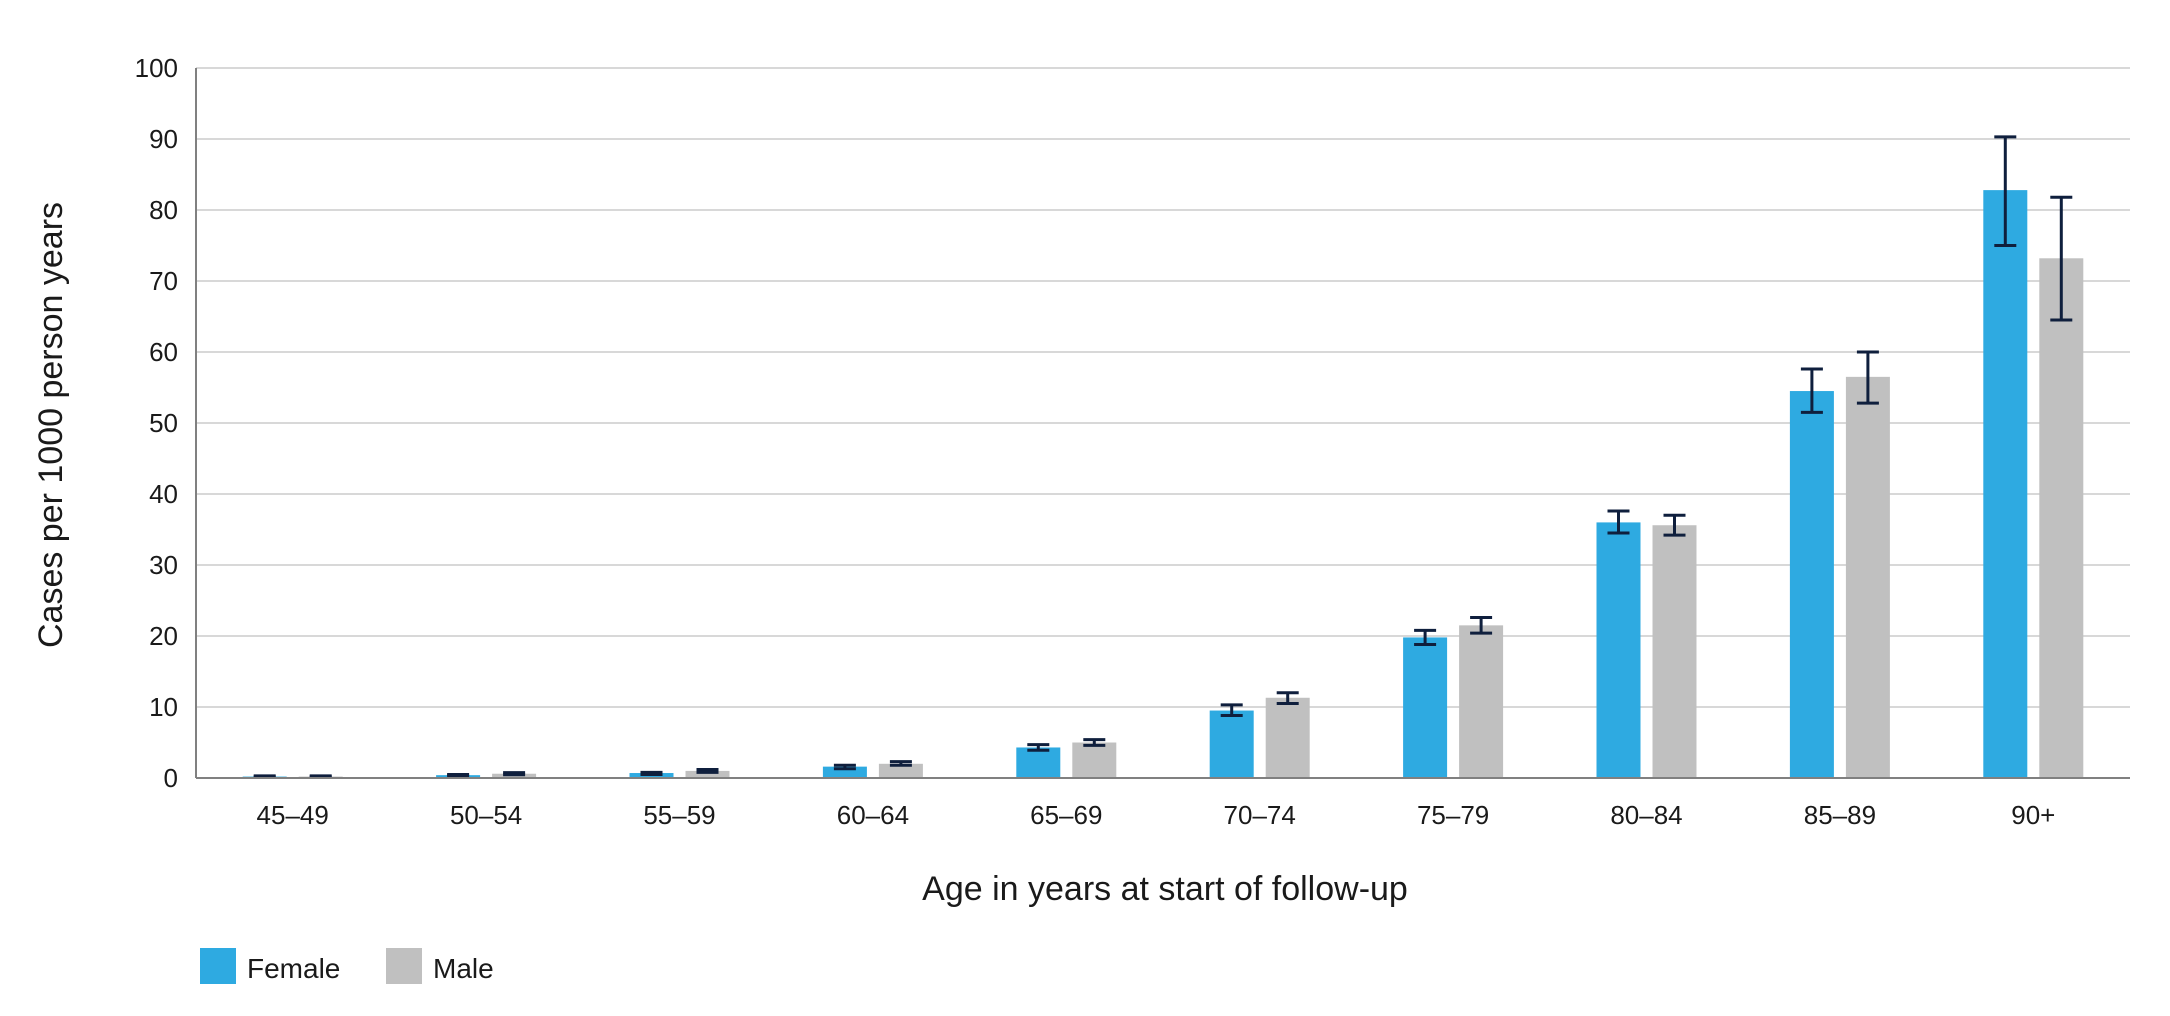  I want to click on y-tick-label-10: 10, so click(163, 707).